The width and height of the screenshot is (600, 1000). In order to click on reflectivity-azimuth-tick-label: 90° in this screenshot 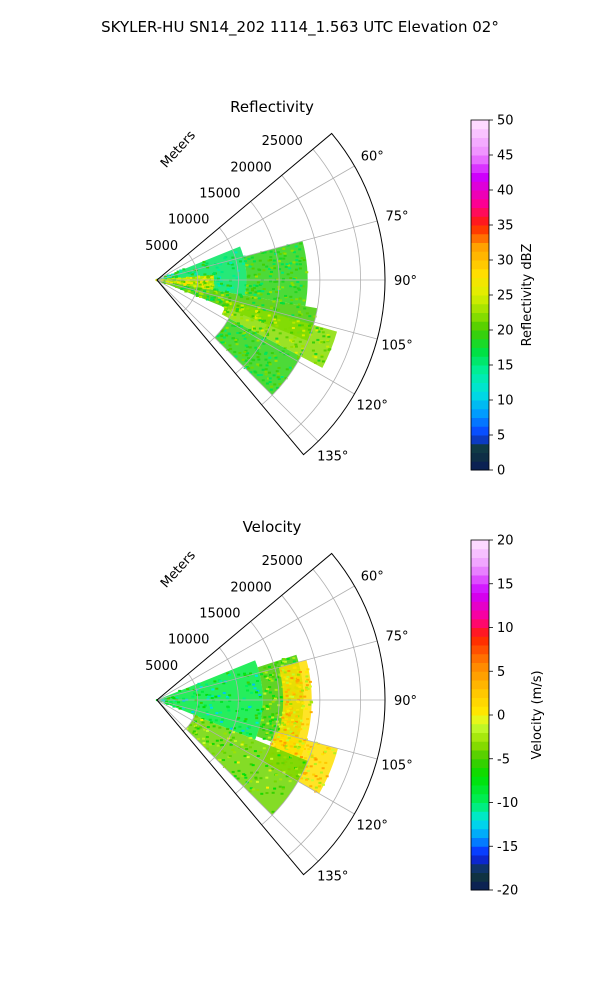, I will do `click(405, 281)`.